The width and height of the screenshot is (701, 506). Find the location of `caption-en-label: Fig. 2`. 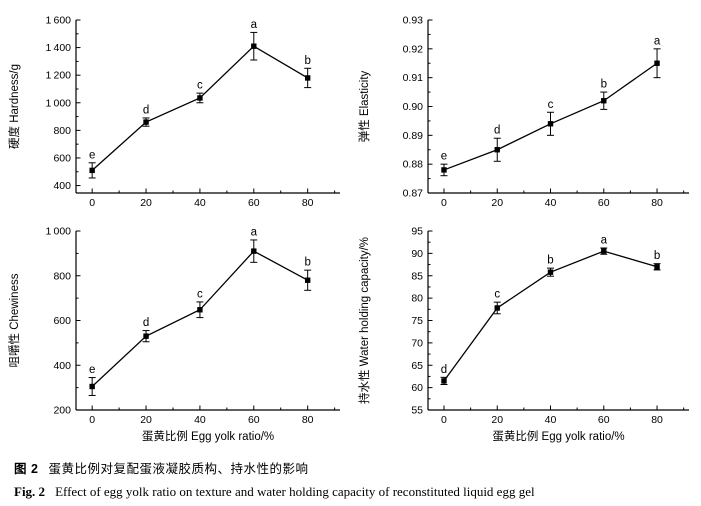

caption-en-label: Fig. 2 is located at coordinates (30, 491).